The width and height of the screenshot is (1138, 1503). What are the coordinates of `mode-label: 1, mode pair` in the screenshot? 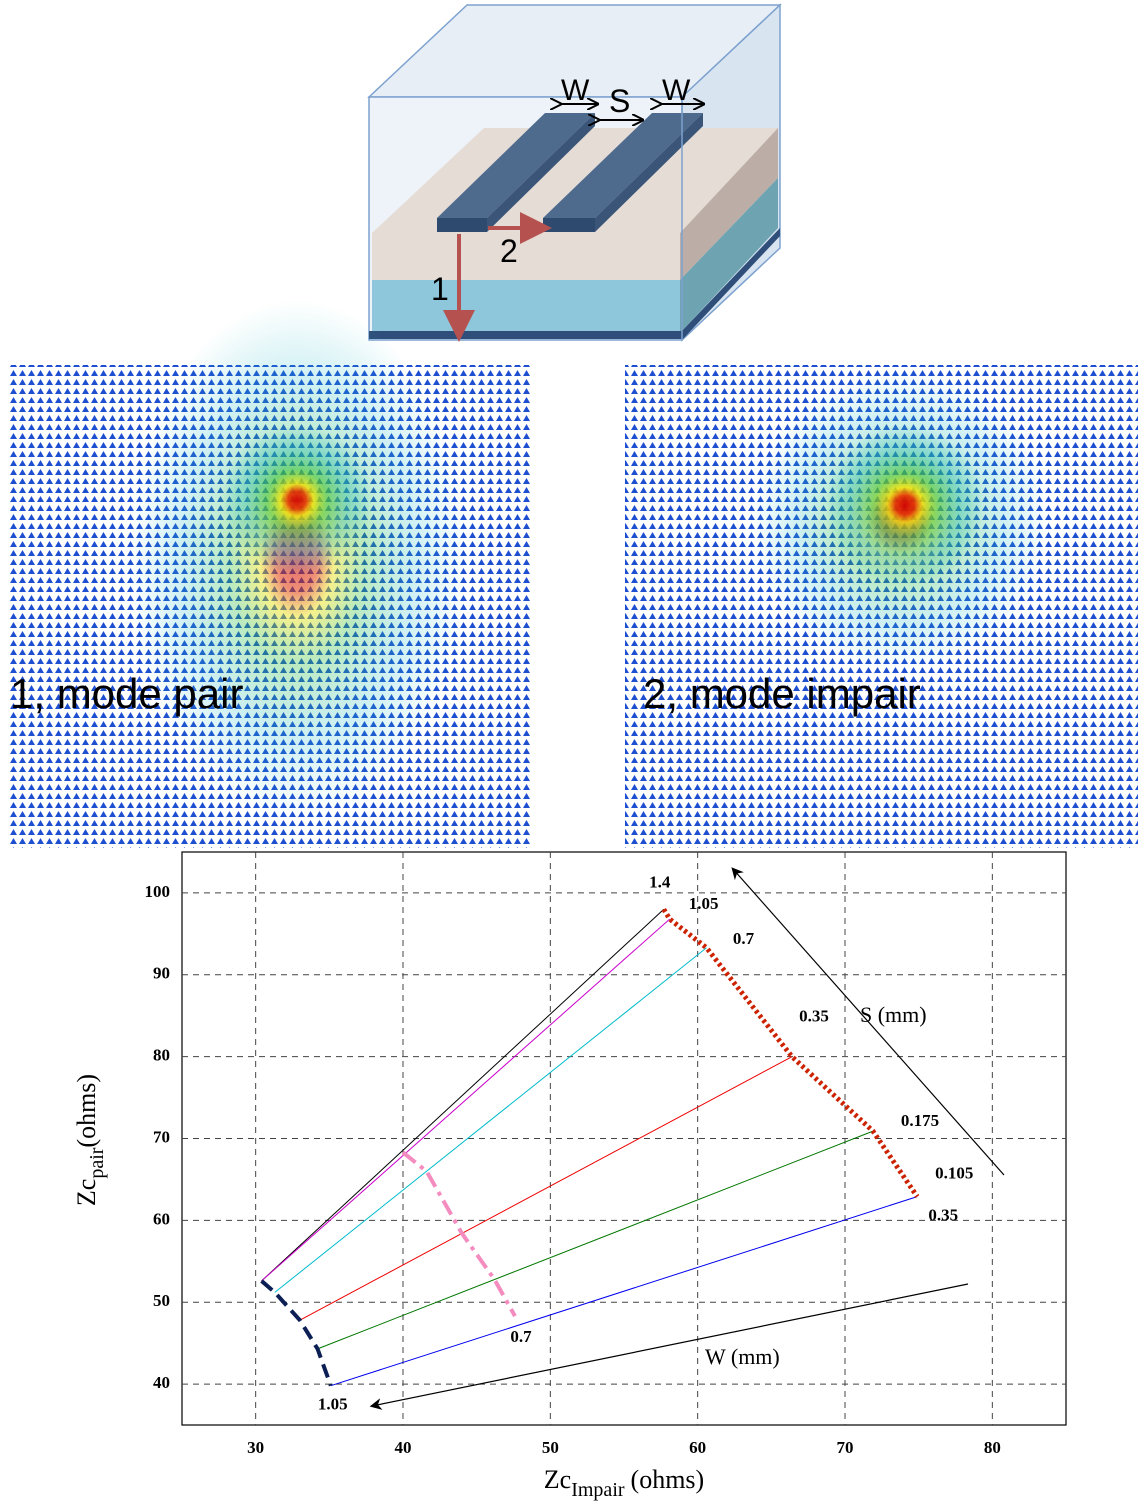 It's located at (126, 693).